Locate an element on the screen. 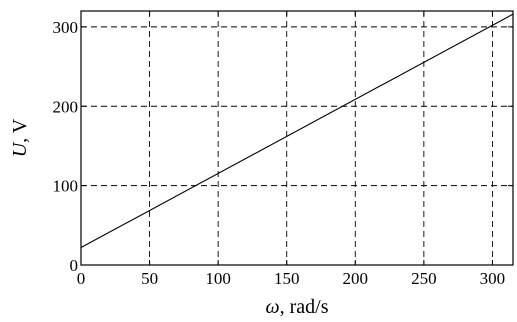 The image size is (517, 322). x-axis-label: ω, rad/s is located at coordinates (296, 307).